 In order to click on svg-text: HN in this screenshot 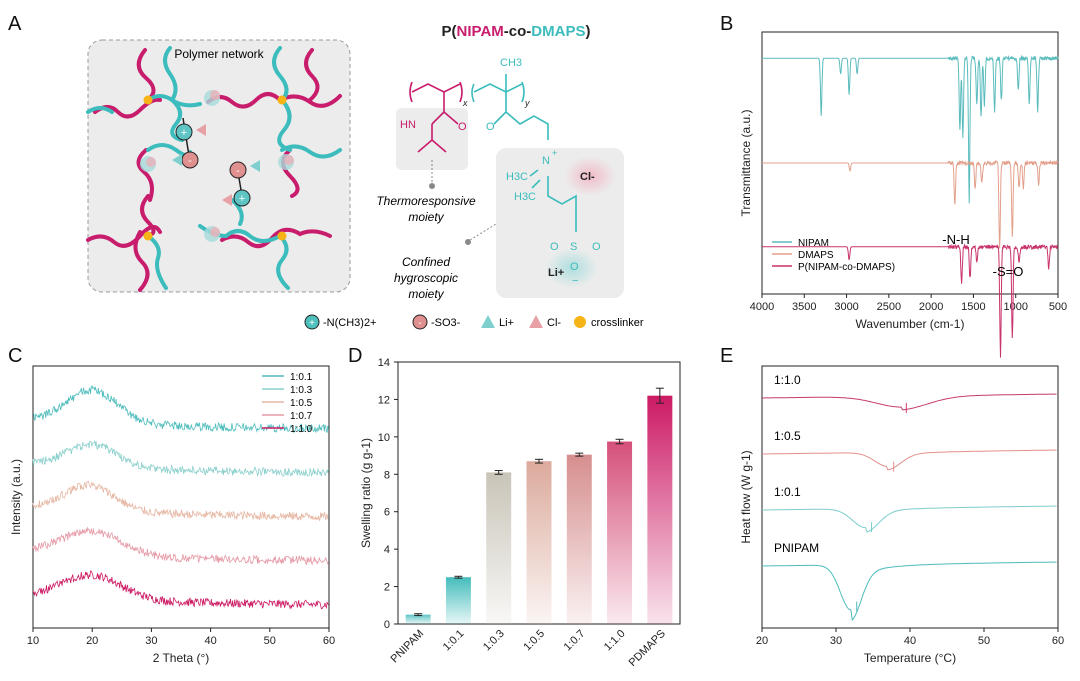, I will do `click(408, 125)`.